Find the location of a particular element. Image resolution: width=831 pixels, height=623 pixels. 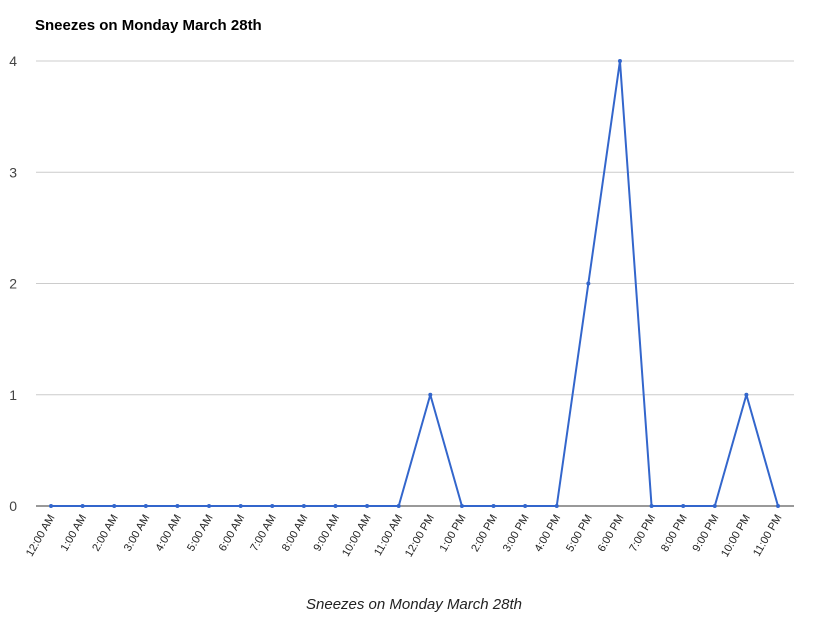

y-tick-label: 1 is located at coordinates (13, 395).